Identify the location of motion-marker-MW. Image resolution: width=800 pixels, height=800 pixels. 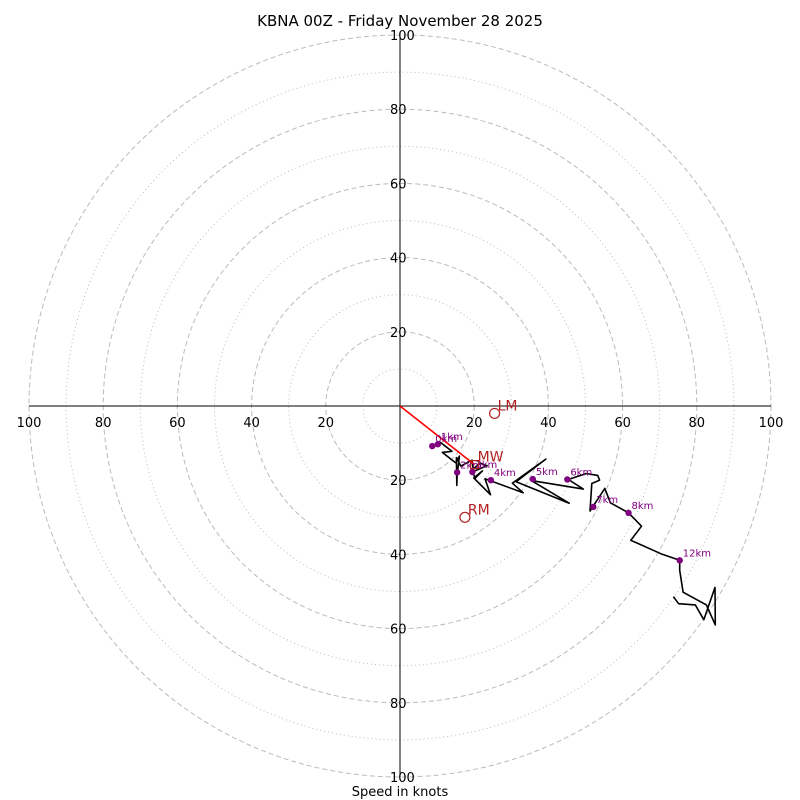
(474, 465).